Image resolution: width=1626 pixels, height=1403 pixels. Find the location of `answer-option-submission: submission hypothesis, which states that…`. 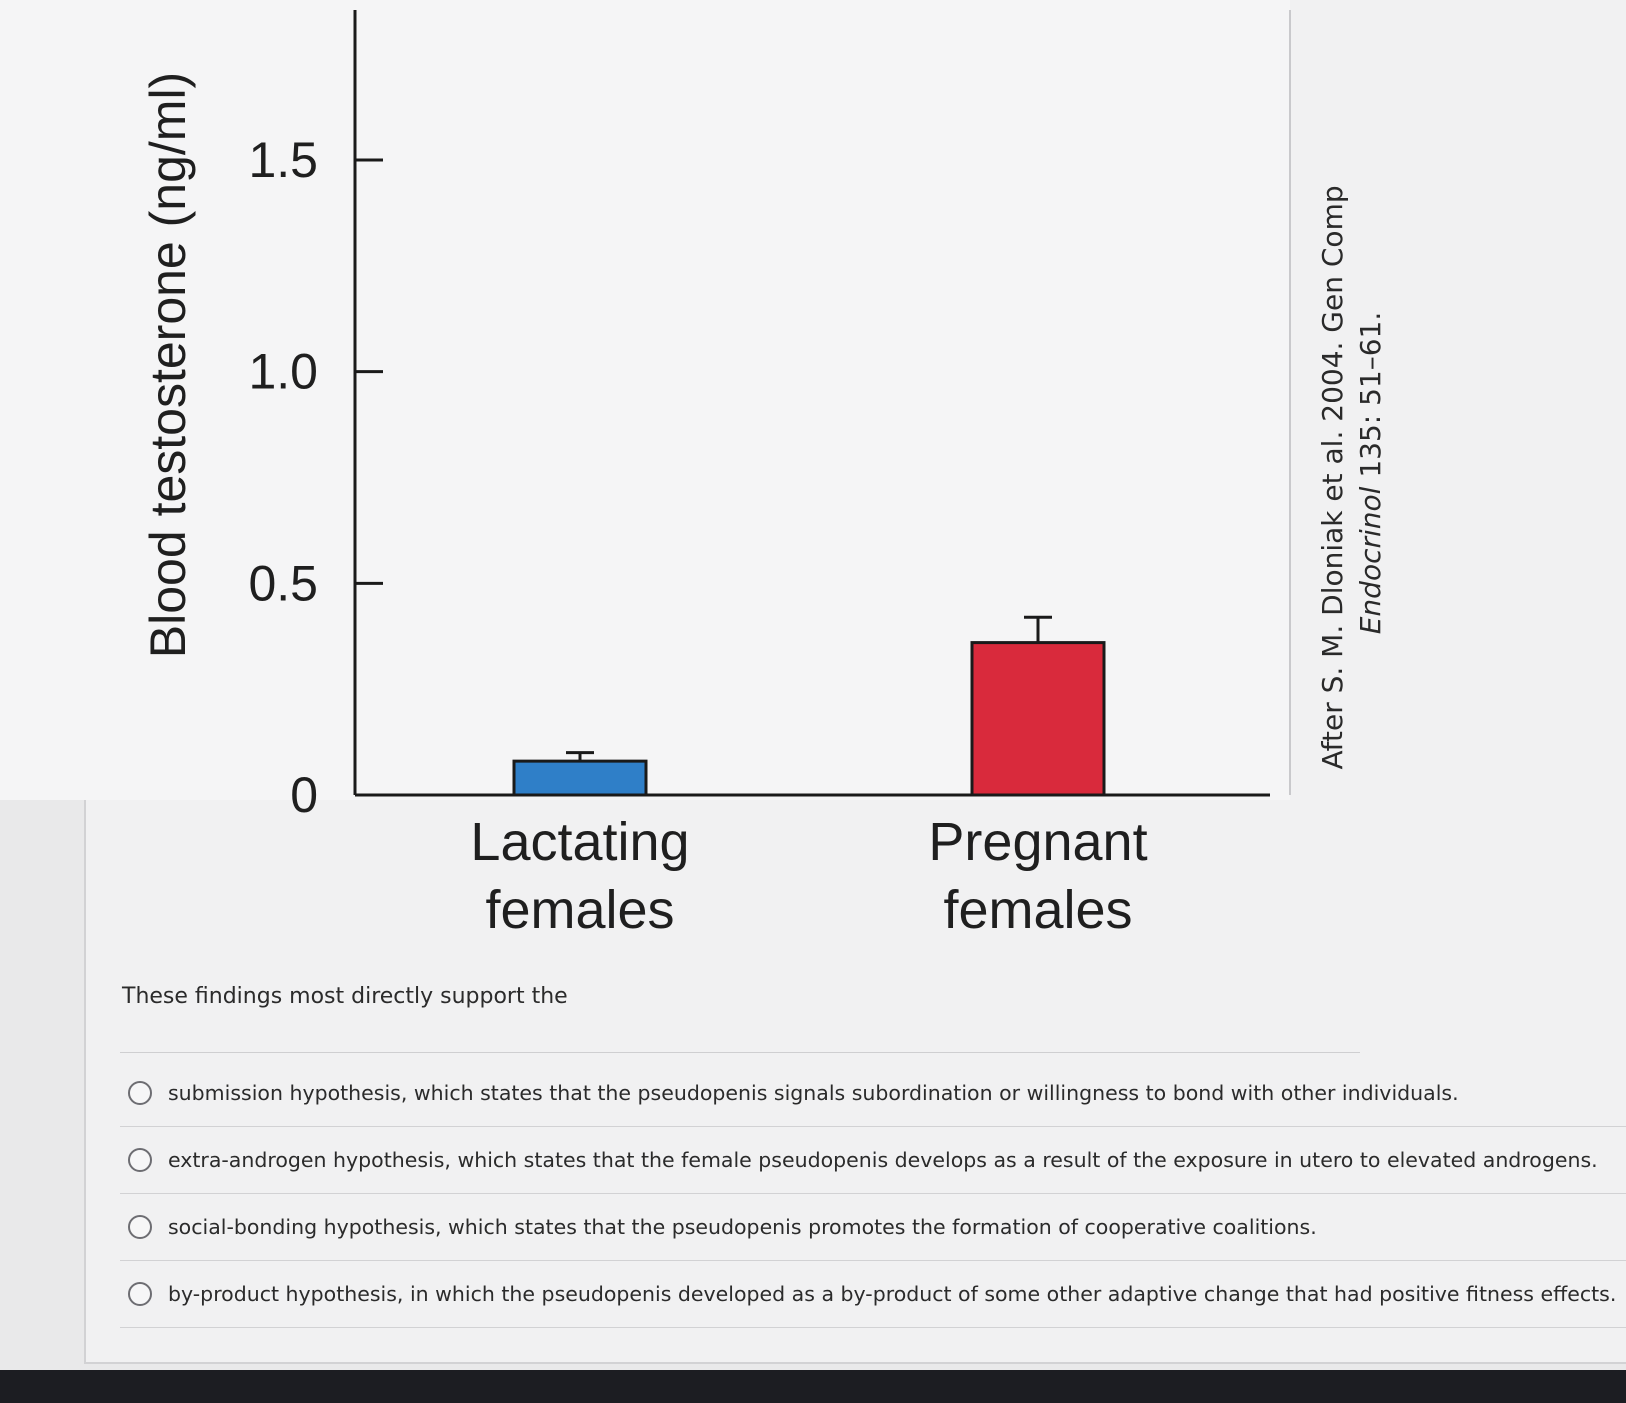

answer-option-submission: submission hypothesis, which states that… is located at coordinates (873, 1093).